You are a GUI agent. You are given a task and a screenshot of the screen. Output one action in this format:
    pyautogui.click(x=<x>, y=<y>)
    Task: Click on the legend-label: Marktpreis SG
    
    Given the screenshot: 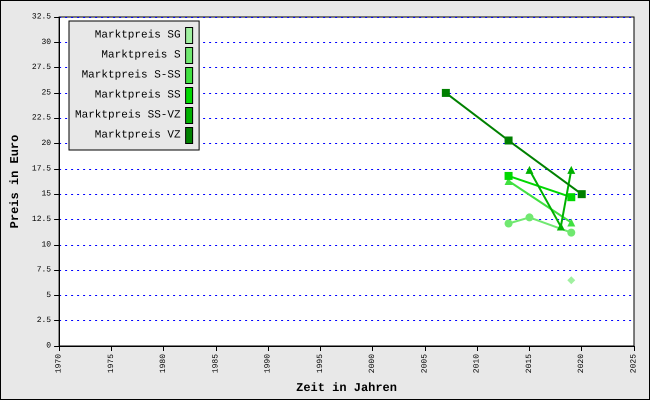 What is the action you would take?
    pyautogui.click(x=137, y=36)
    